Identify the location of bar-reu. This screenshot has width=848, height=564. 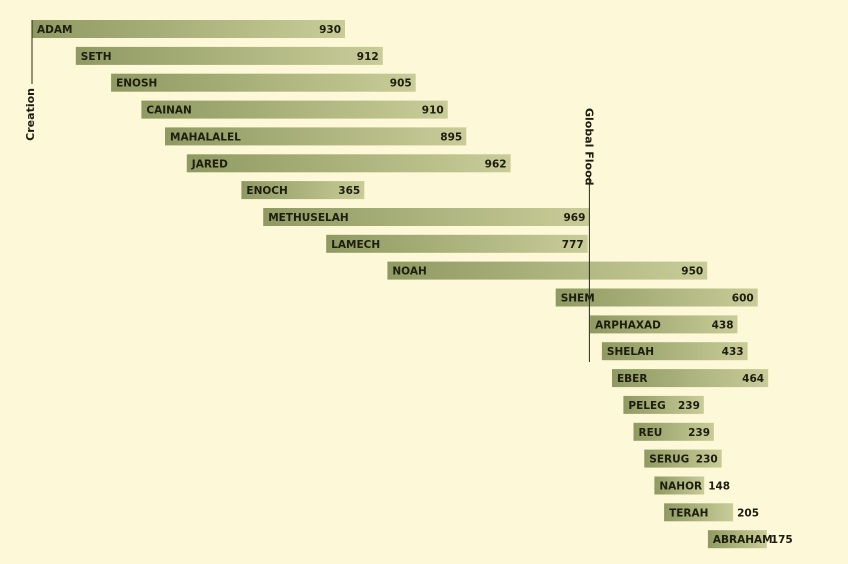
(673, 431).